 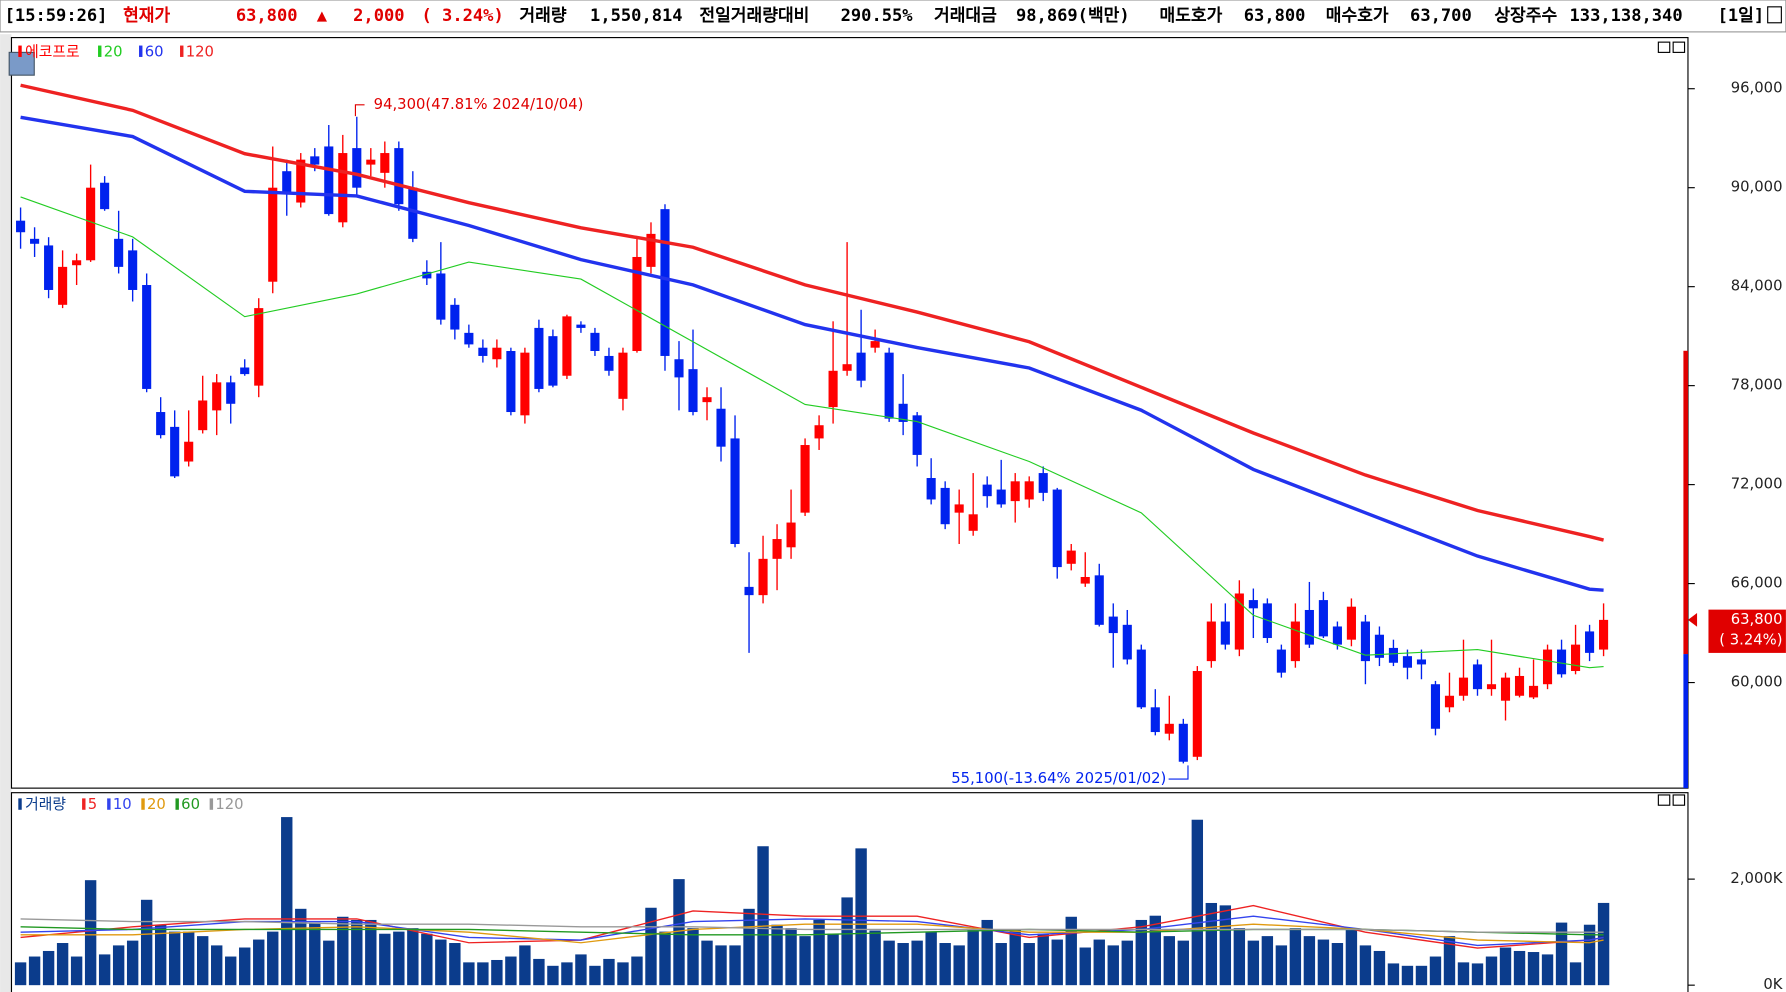 What do you see at coordinates (1757, 88) in the screenshot?
I see `y-tick-label: 96,000` at bounding box center [1757, 88].